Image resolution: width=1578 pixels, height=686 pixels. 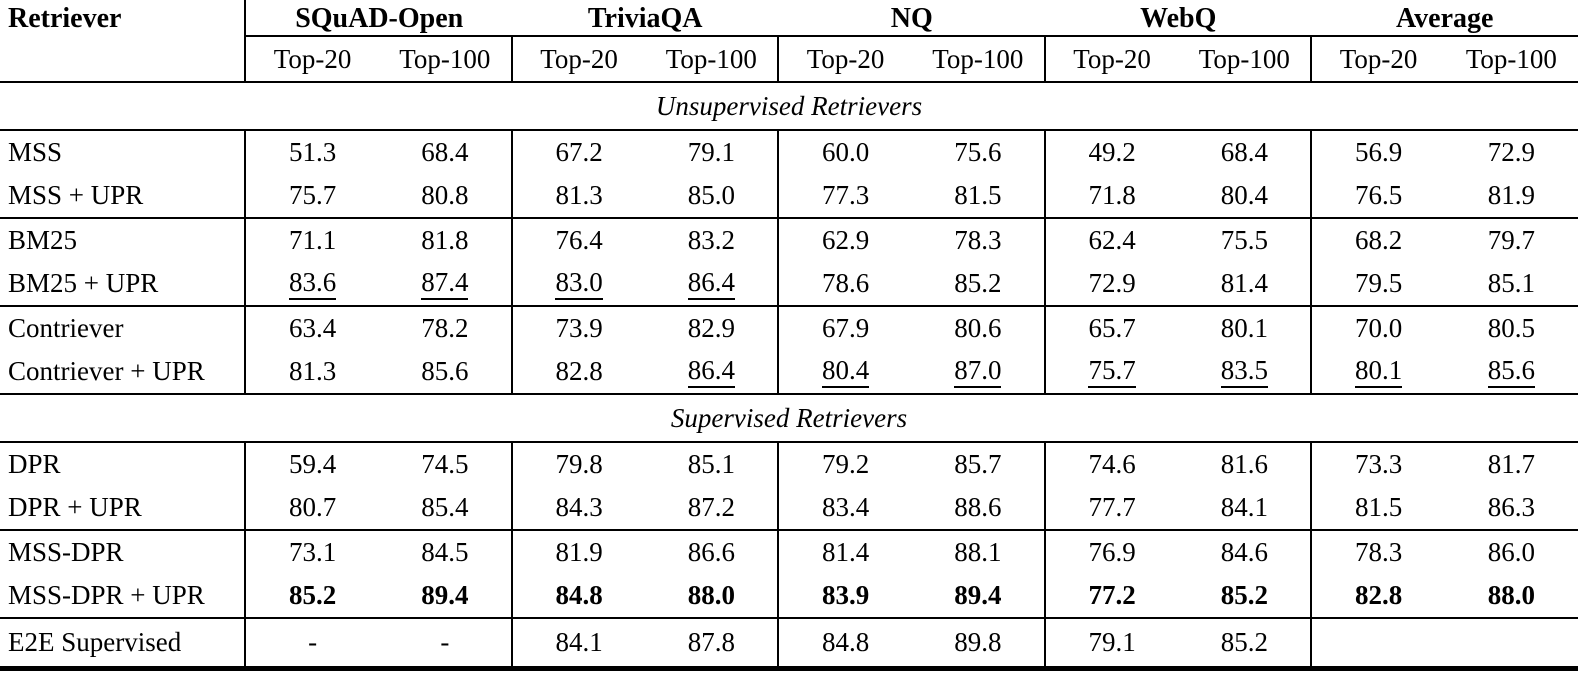 What do you see at coordinates (789, 643) in the screenshot?
I see `table-row: E2E Supervised - - 84.1 87.8 84.8 89.8 79.1 85.2` at bounding box center [789, 643].